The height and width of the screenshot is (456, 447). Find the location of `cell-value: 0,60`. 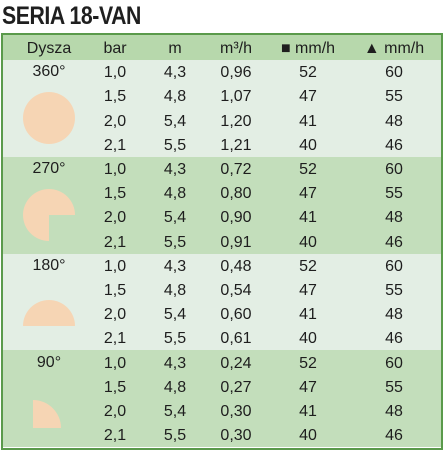

cell-value: 0,60 is located at coordinates (236, 315).